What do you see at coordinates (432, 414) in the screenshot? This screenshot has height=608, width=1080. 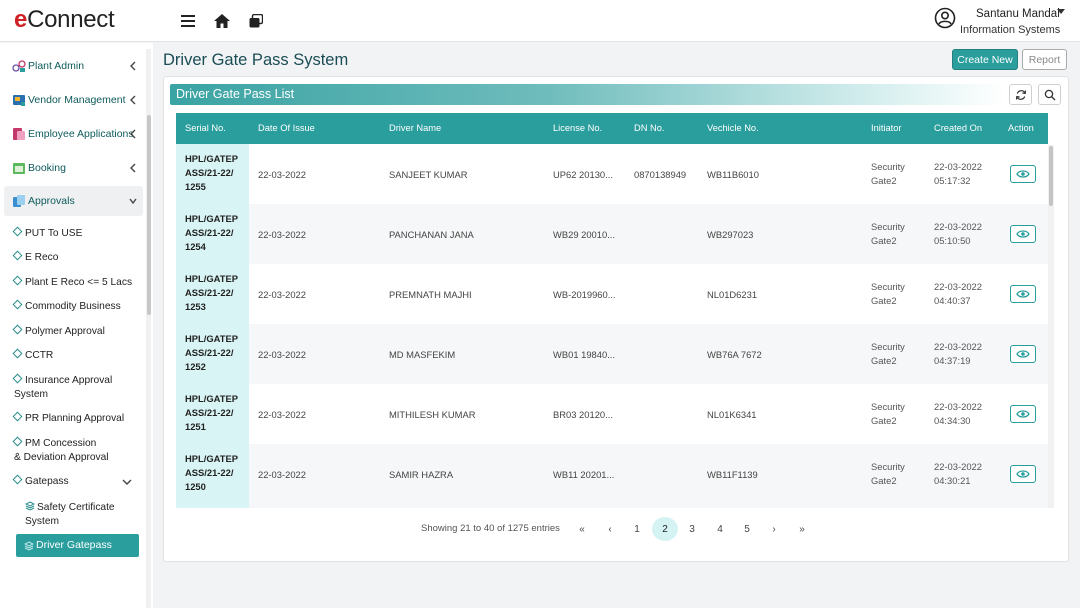 I see `cell-driver-name: MITHILESH KUMAR` at bounding box center [432, 414].